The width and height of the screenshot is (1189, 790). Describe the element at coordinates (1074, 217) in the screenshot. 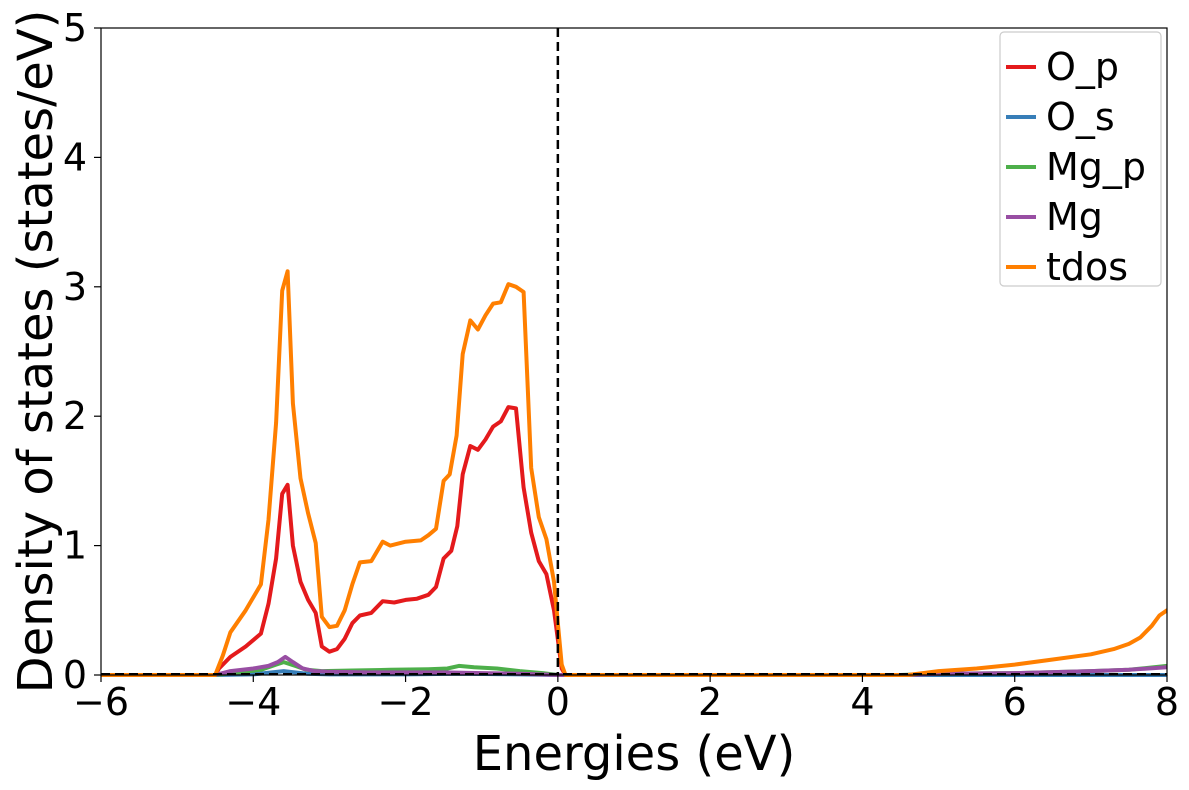

I see `legend-label-mg: Mg` at that location.